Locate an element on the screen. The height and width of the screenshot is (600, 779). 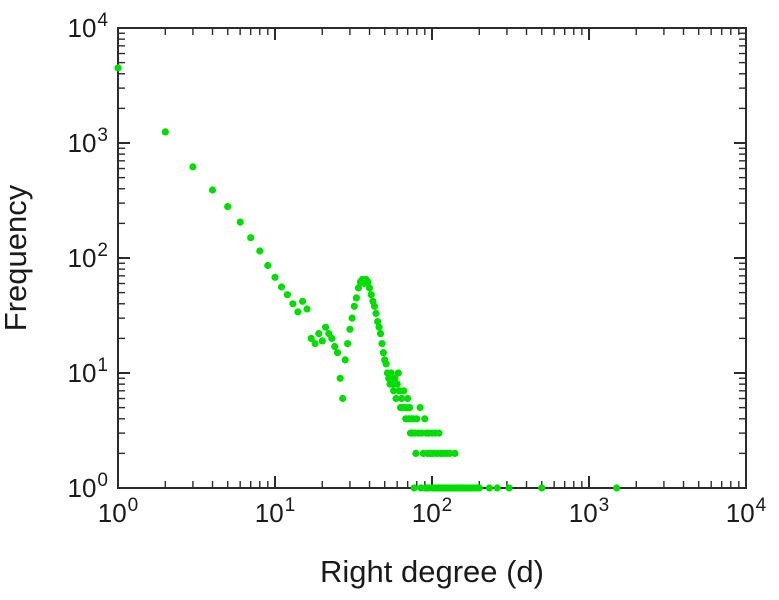
y-tick-label: 10² is located at coordinates (88, 256).